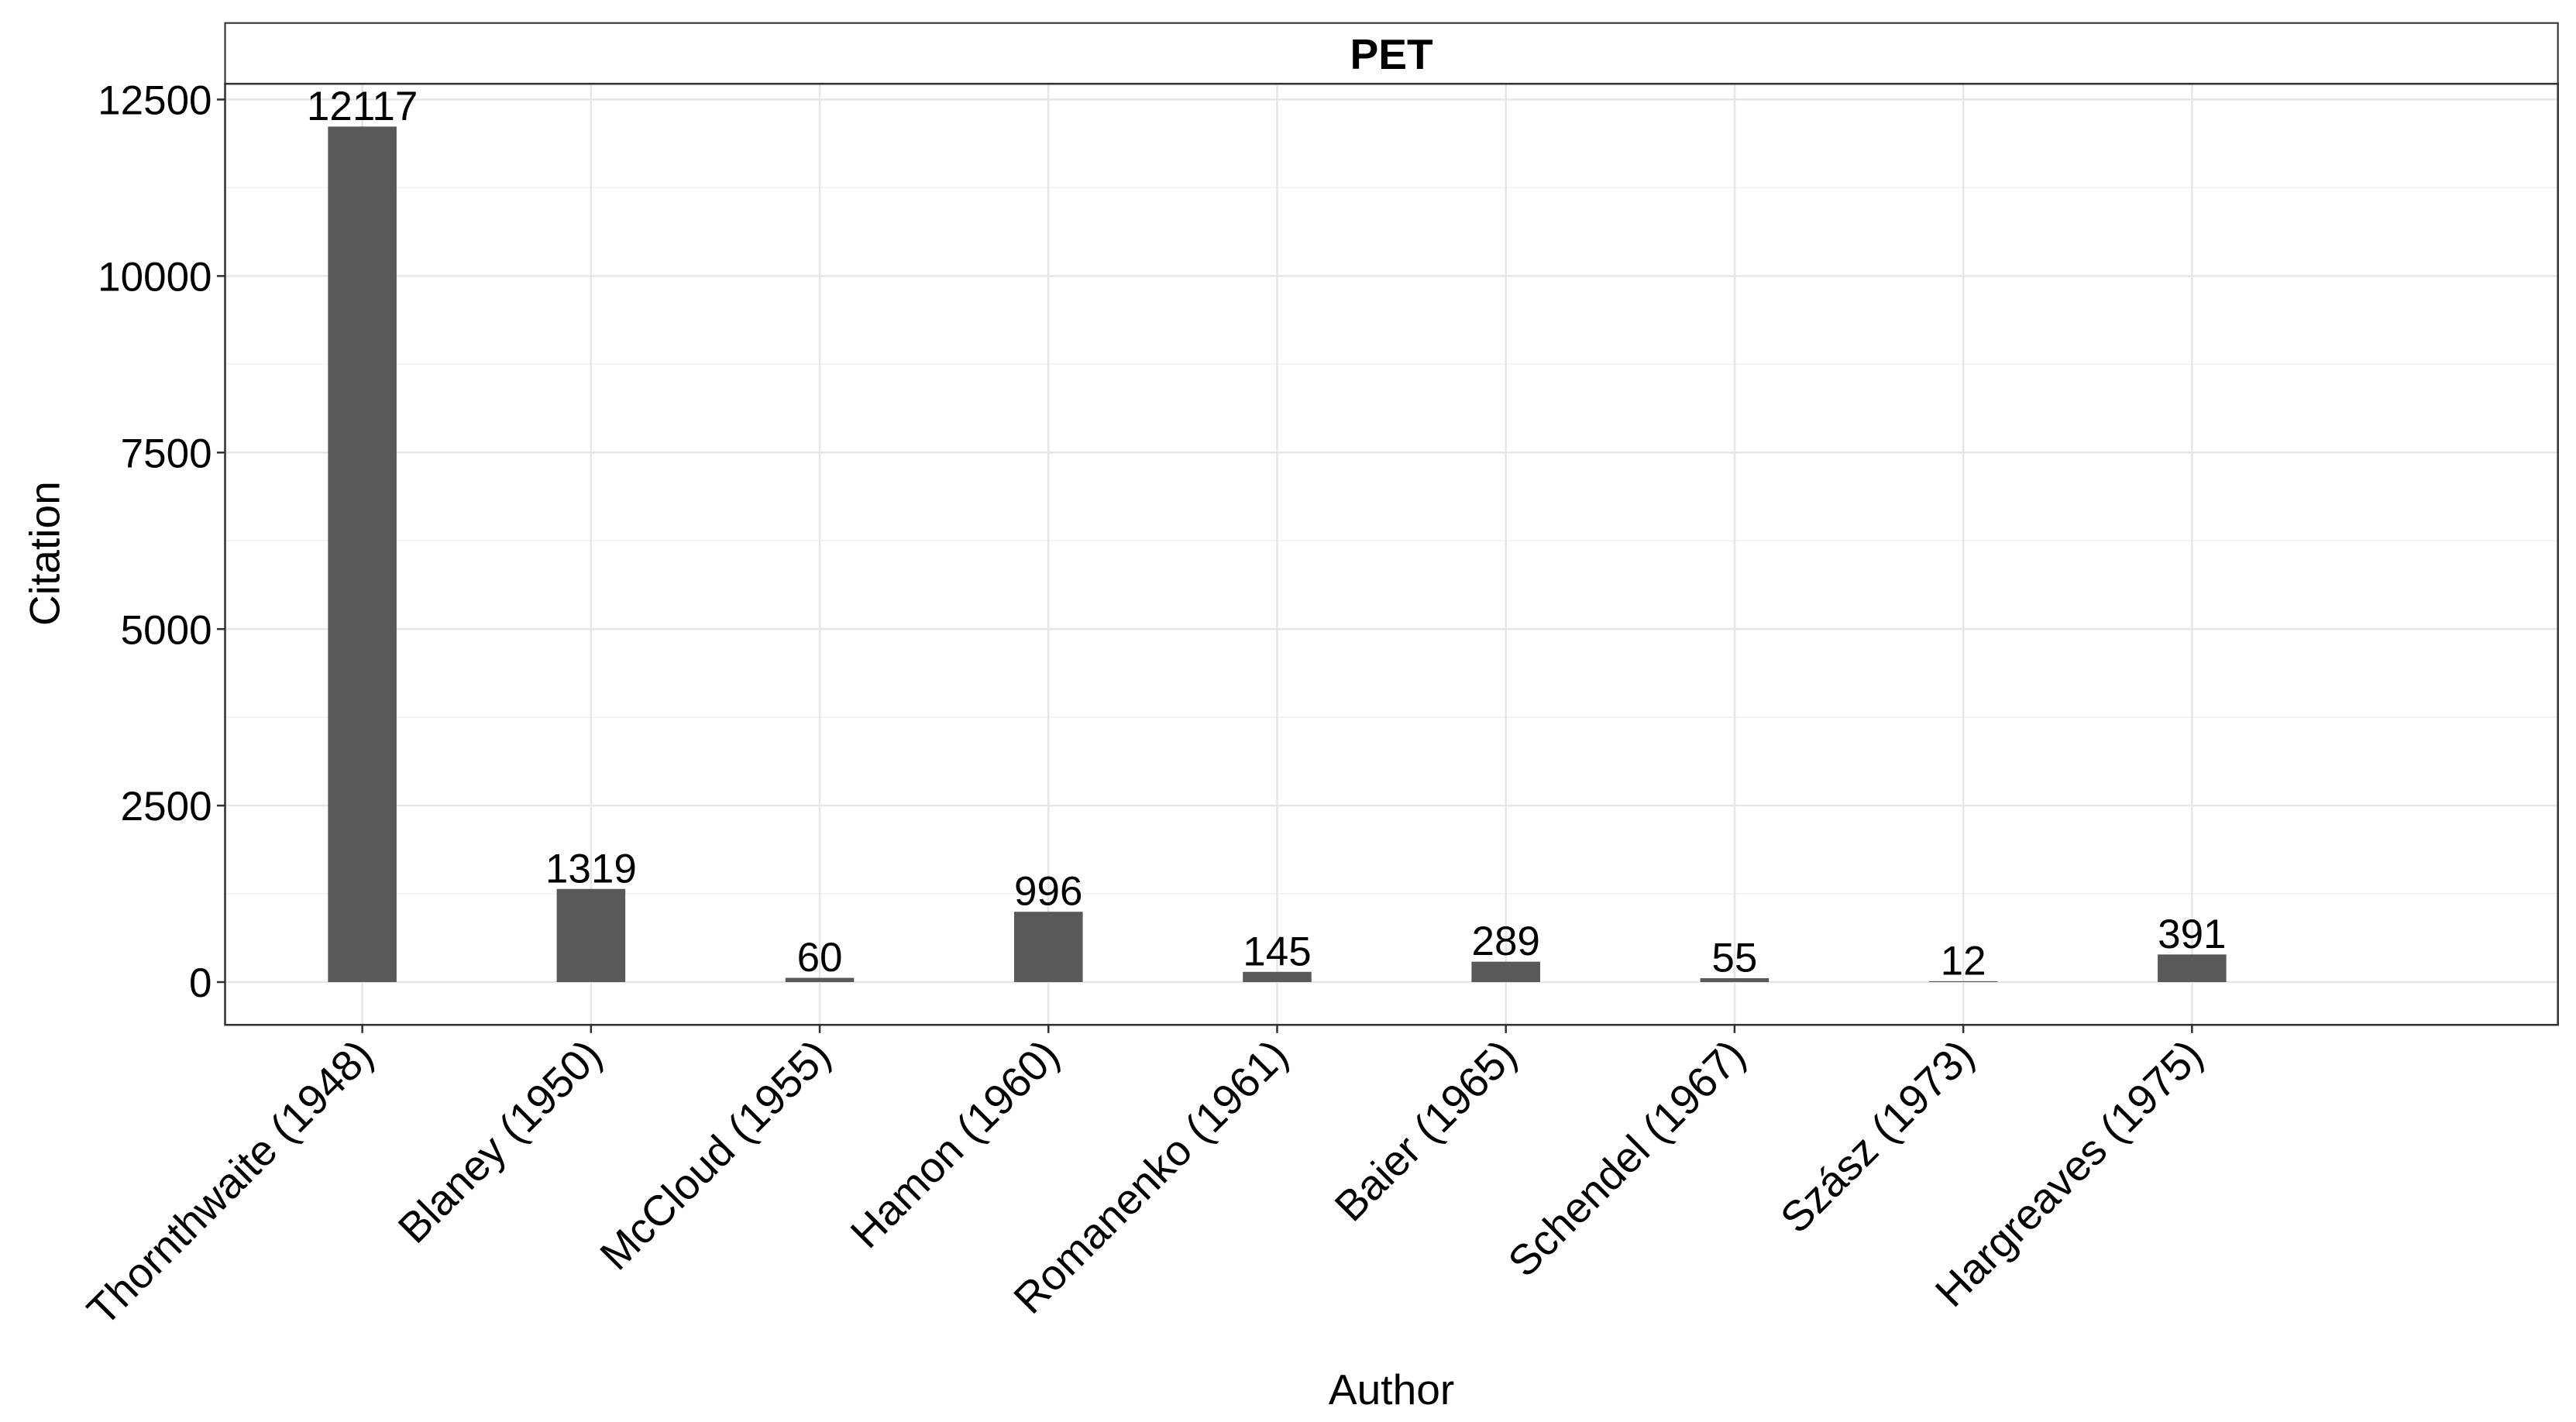 The height and width of the screenshot is (1422, 2576). What do you see at coordinates (820, 958) in the screenshot?
I see `value-label: 60` at bounding box center [820, 958].